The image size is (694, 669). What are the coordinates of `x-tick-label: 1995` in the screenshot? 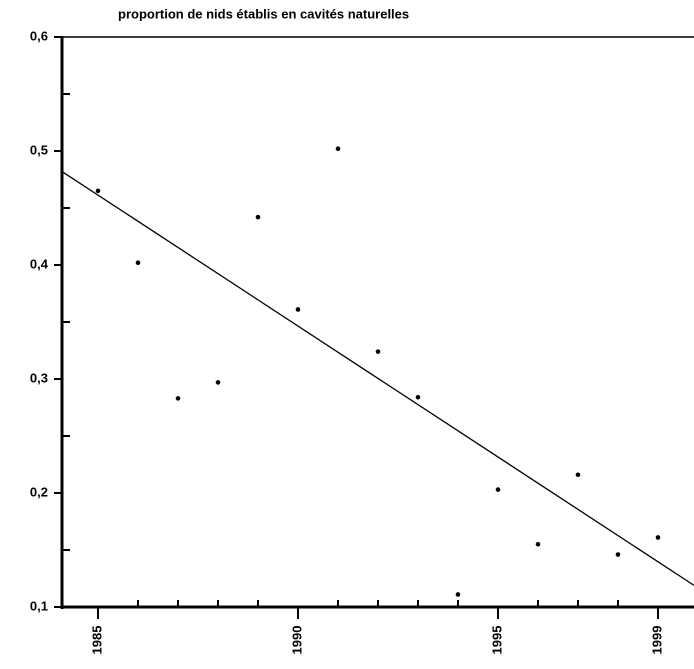 It's located at (496, 640).